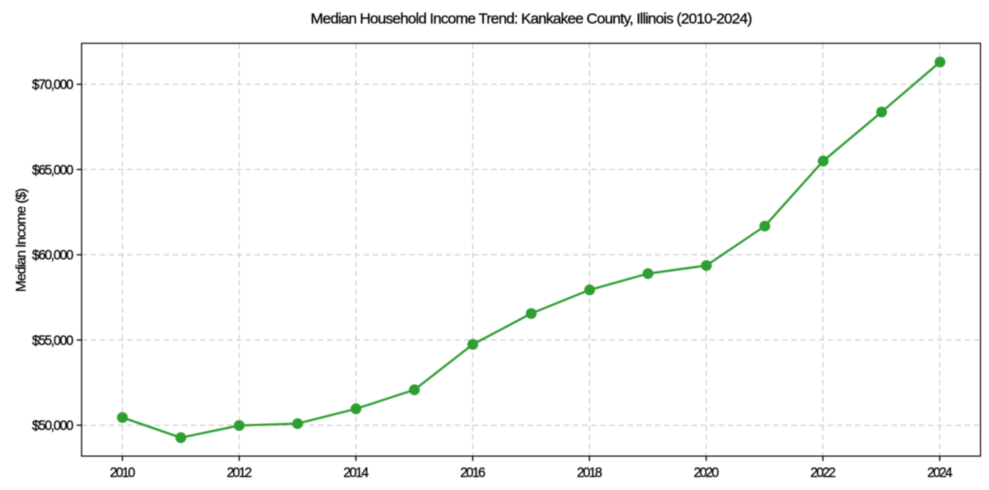 The image size is (989, 490). I want to click on svg-text: 2012, so click(239, 472).